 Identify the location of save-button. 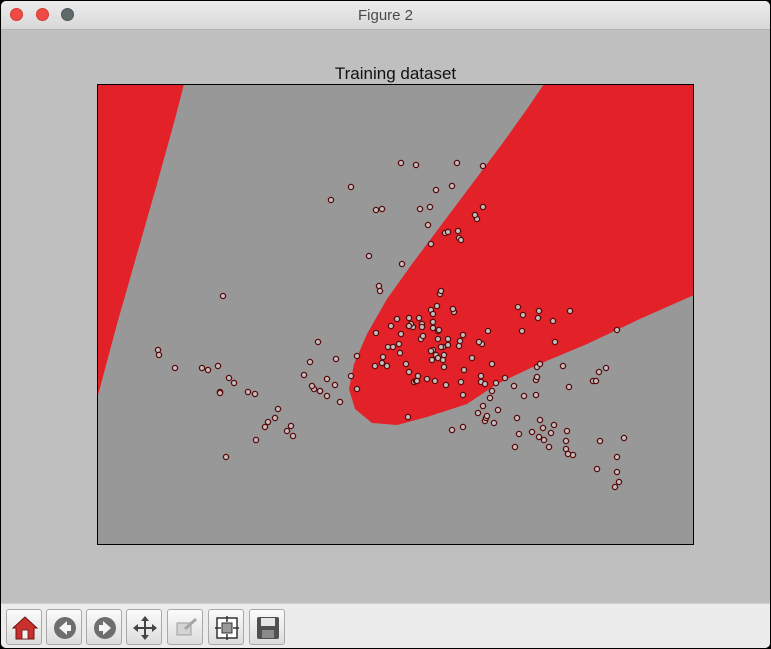
(267, 627).